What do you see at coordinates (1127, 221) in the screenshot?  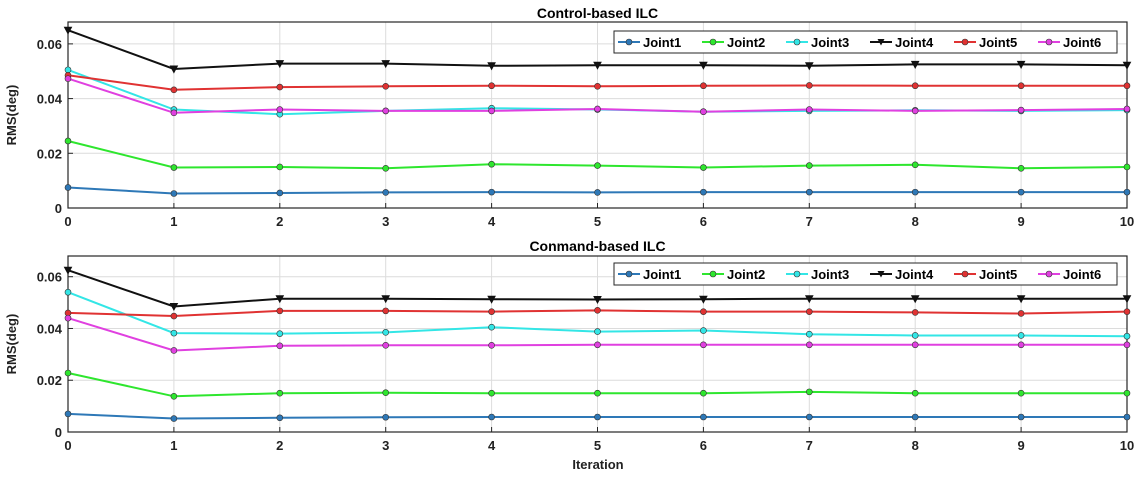 I see `x-tick-label: 10` at bounding box center [1127, 221].